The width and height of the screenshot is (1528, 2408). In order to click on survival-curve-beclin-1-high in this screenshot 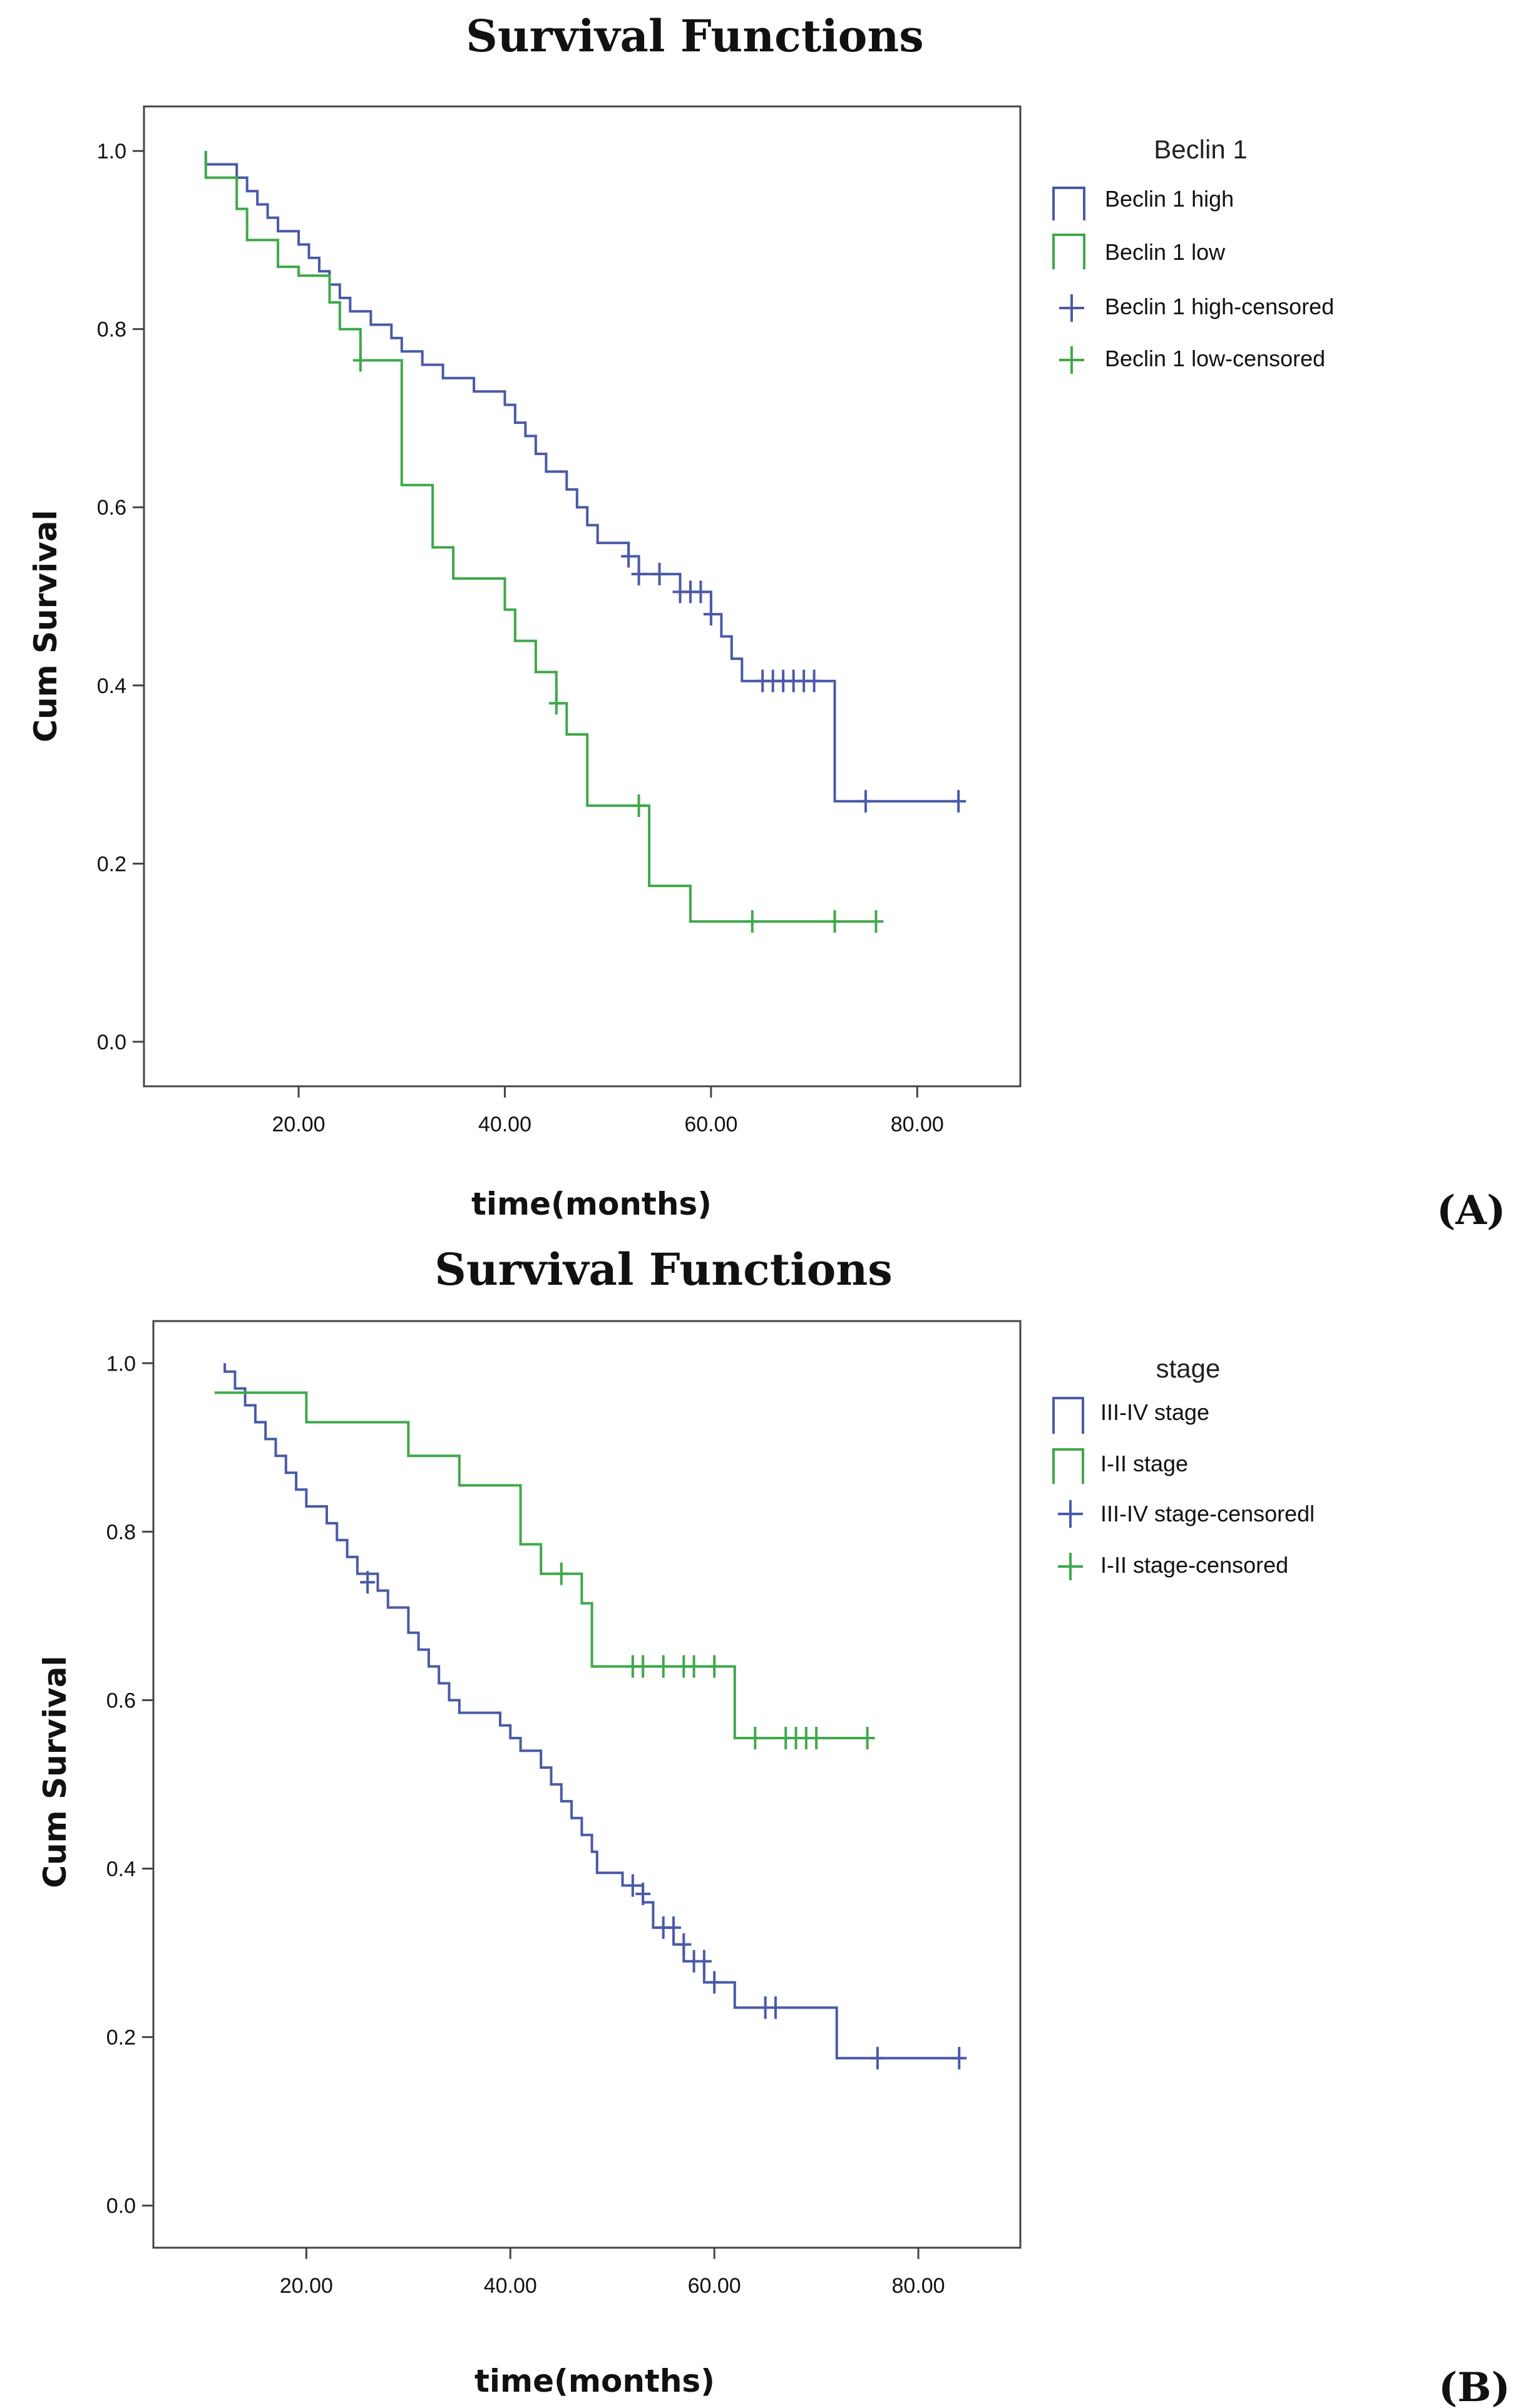, I will do `click(581, 477)`.